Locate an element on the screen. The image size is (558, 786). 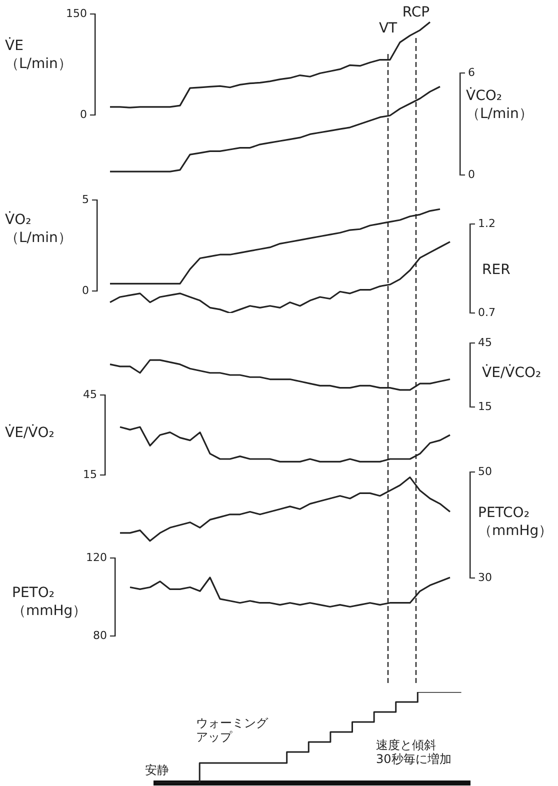
y-tick-label: 80 is located at coordinates (100, 635).